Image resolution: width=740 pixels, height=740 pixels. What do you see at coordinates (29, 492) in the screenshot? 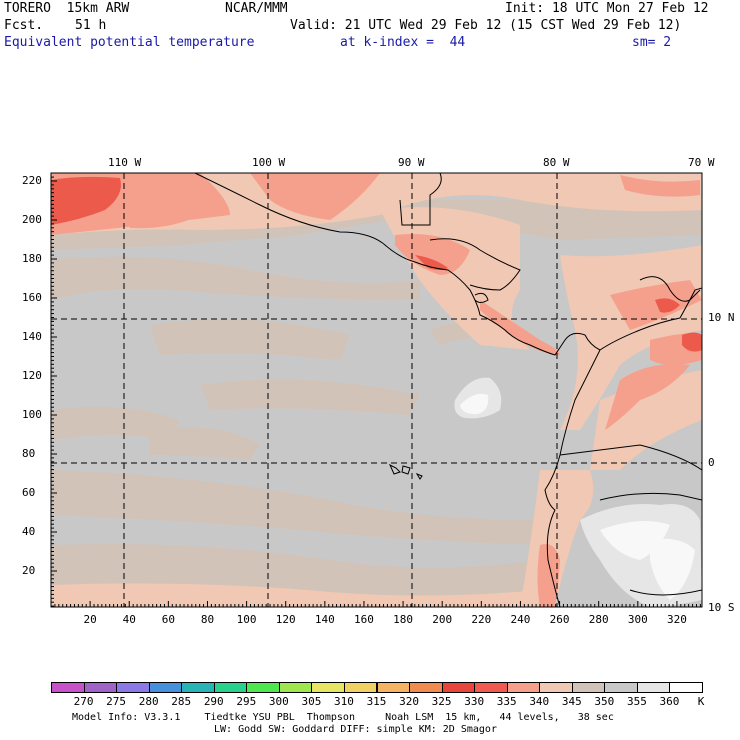
I see `y-tick-label: 60` at bounding box center [29, 492].